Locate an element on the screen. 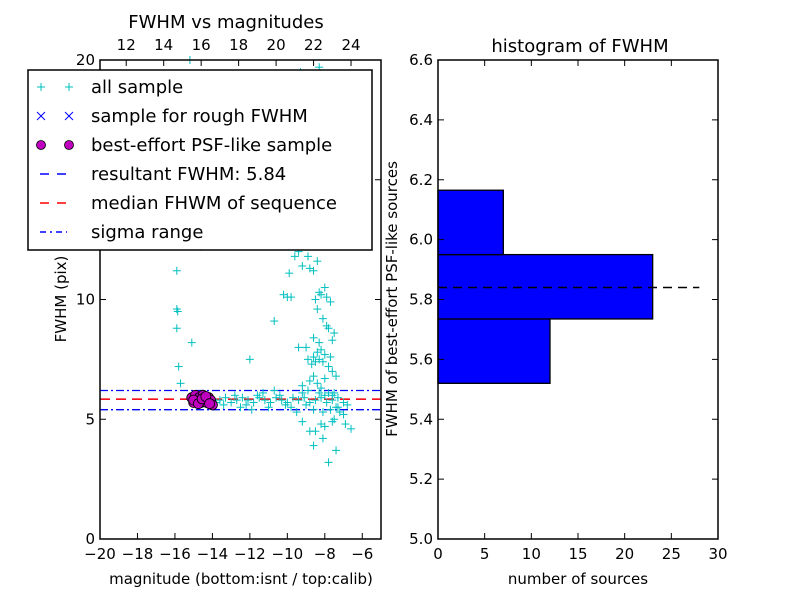 Image resolution: width=800 pixels, height=600 pixels. histogram-x-axis-label: number of sources is located at coordinates (578, 579).